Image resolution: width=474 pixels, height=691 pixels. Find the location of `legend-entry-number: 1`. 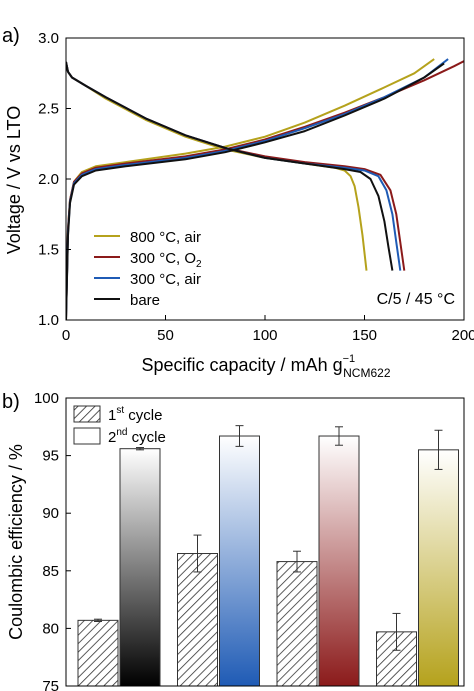

legend-entry-number: 1 is located at coordinates (112, 415).